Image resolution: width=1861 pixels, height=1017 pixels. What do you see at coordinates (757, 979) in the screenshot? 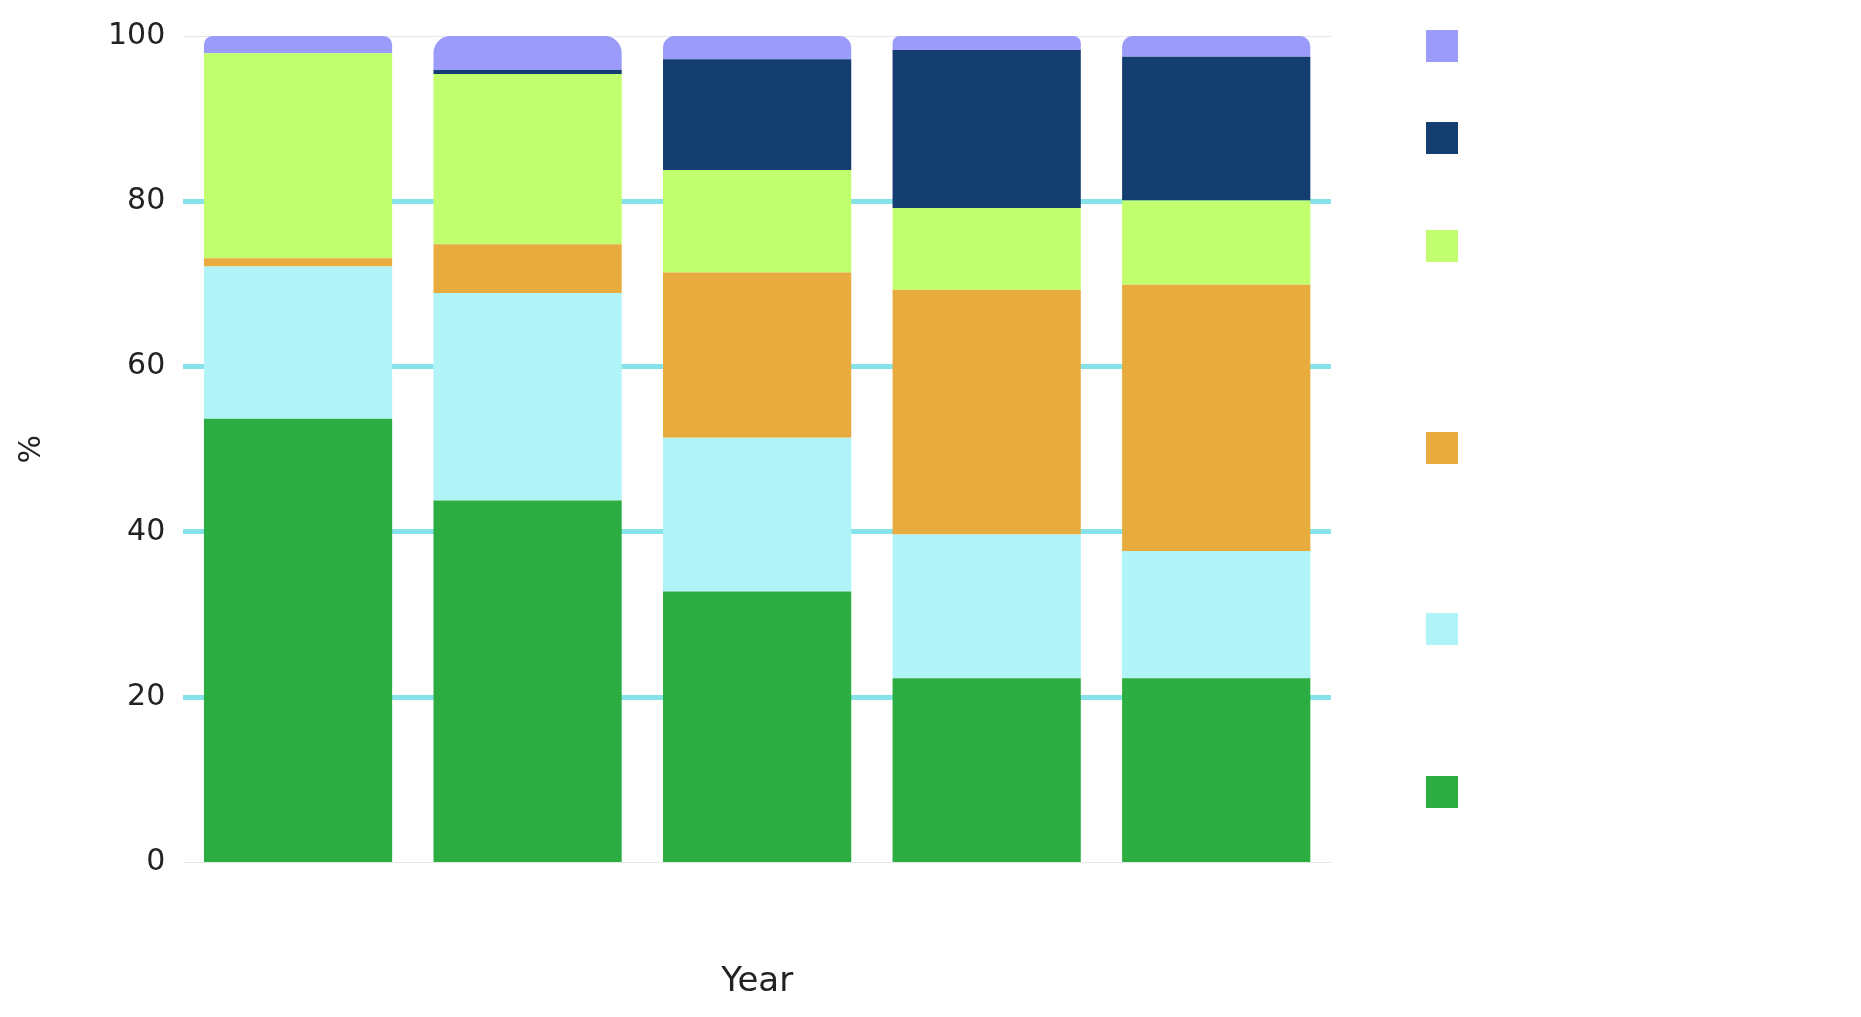
I see `x-axis-title: Year` at bounding box center [757, 979].